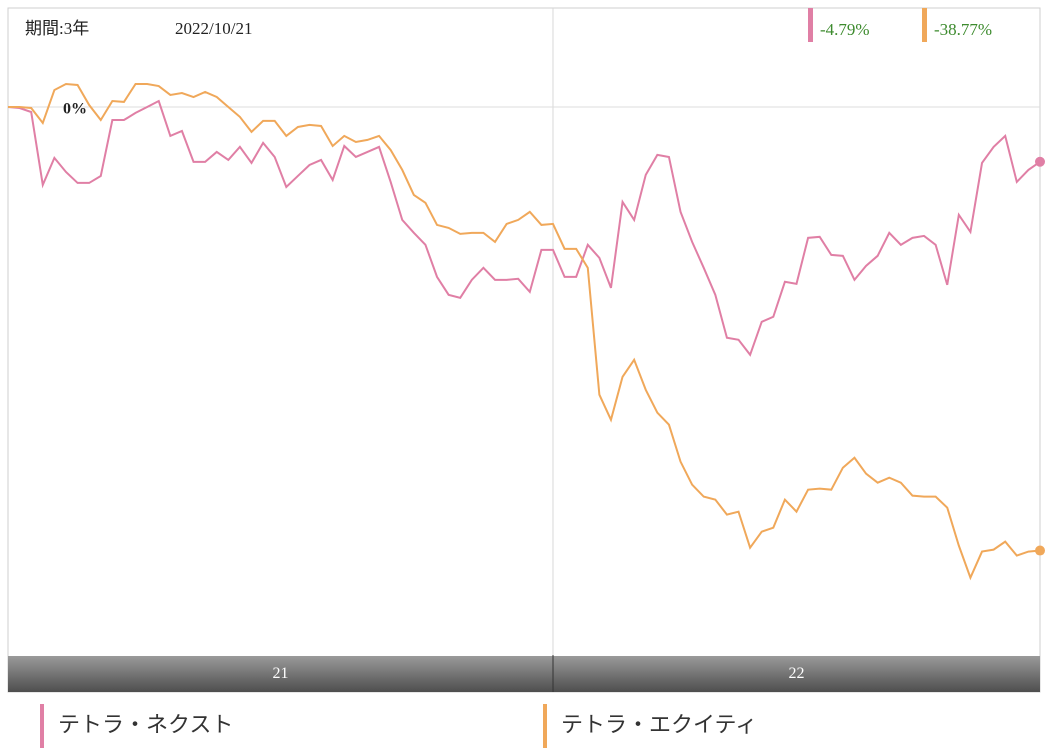 This screenshot has width=1050, height=756. What do you see at coordinates (145, 725) in the screenshot?
I see `legend-label: テトラ・ネクスト` at bounding box center [145, 725].